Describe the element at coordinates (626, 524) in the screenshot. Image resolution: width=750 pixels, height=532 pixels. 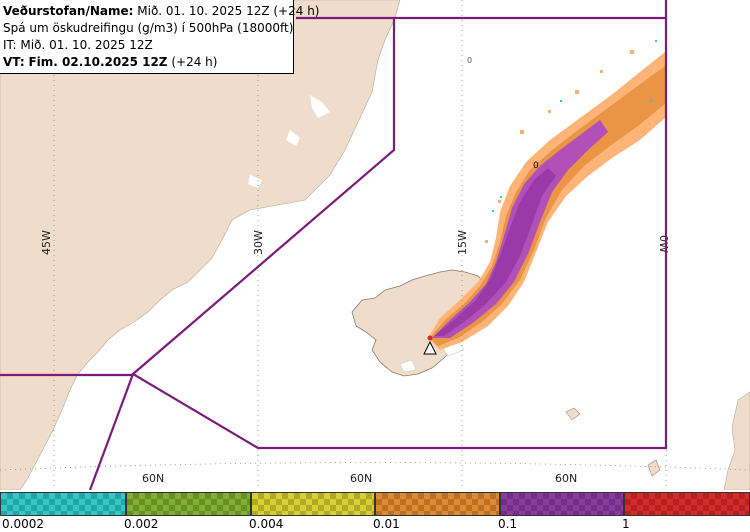
I see `legend-tick-label: 1` at that location.